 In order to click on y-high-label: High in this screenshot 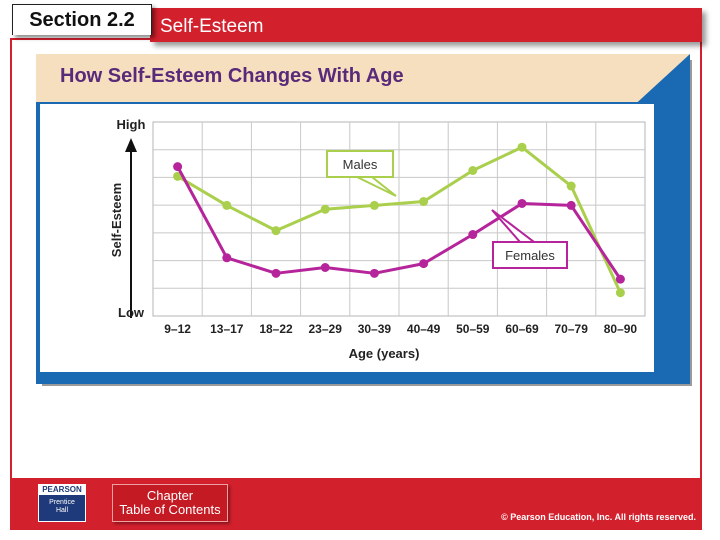, I will do `click(131, 124)`.